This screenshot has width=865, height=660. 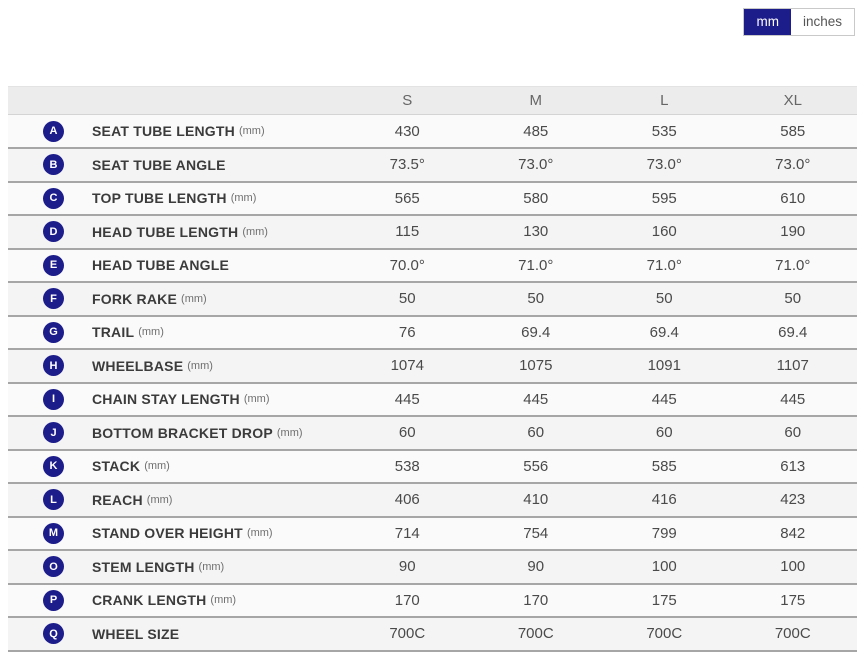 I want to click on cell-value-s: 1074, so click(x=407, y=366).